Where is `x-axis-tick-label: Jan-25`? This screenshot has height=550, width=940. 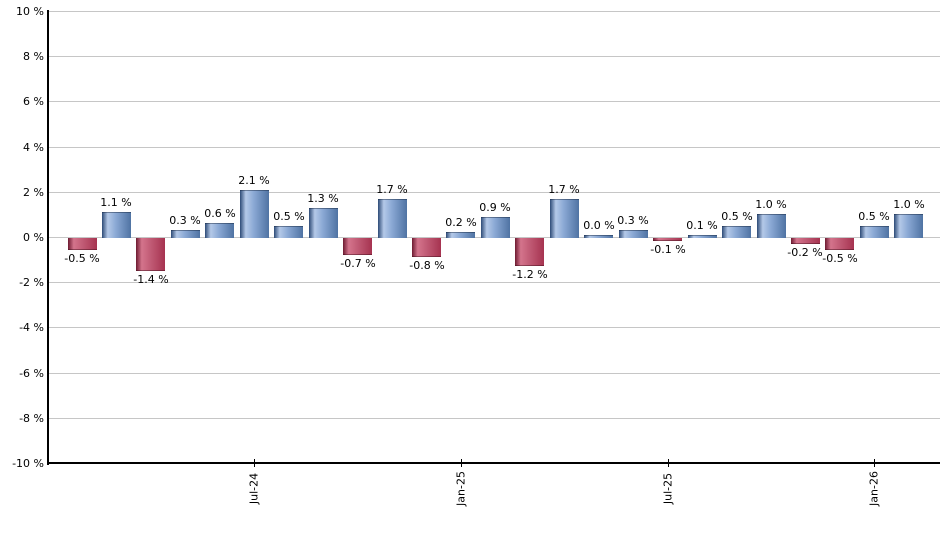 x-axis-tick-label: Jan-25 is located at coordinates (461, 488).